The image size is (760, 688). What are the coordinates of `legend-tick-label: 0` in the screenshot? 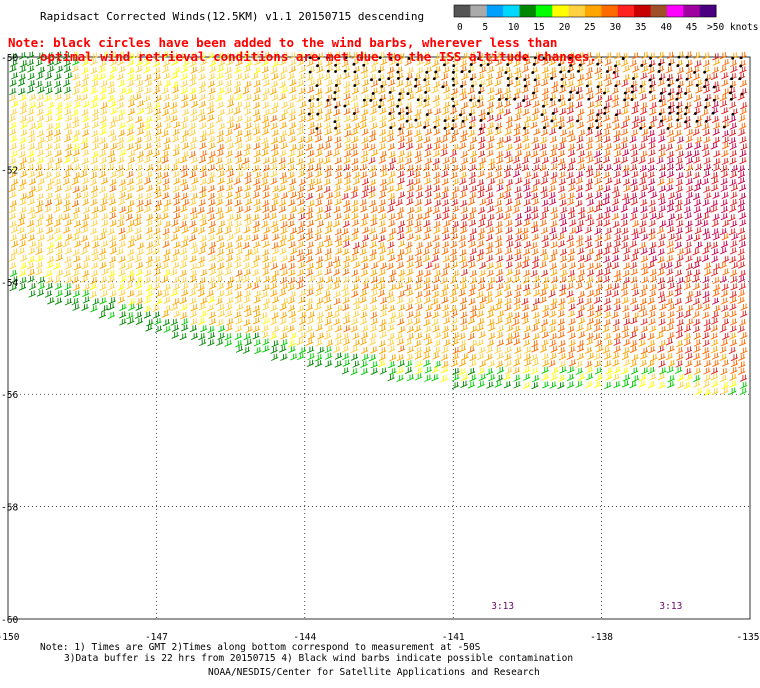 It's located at (460, 27).